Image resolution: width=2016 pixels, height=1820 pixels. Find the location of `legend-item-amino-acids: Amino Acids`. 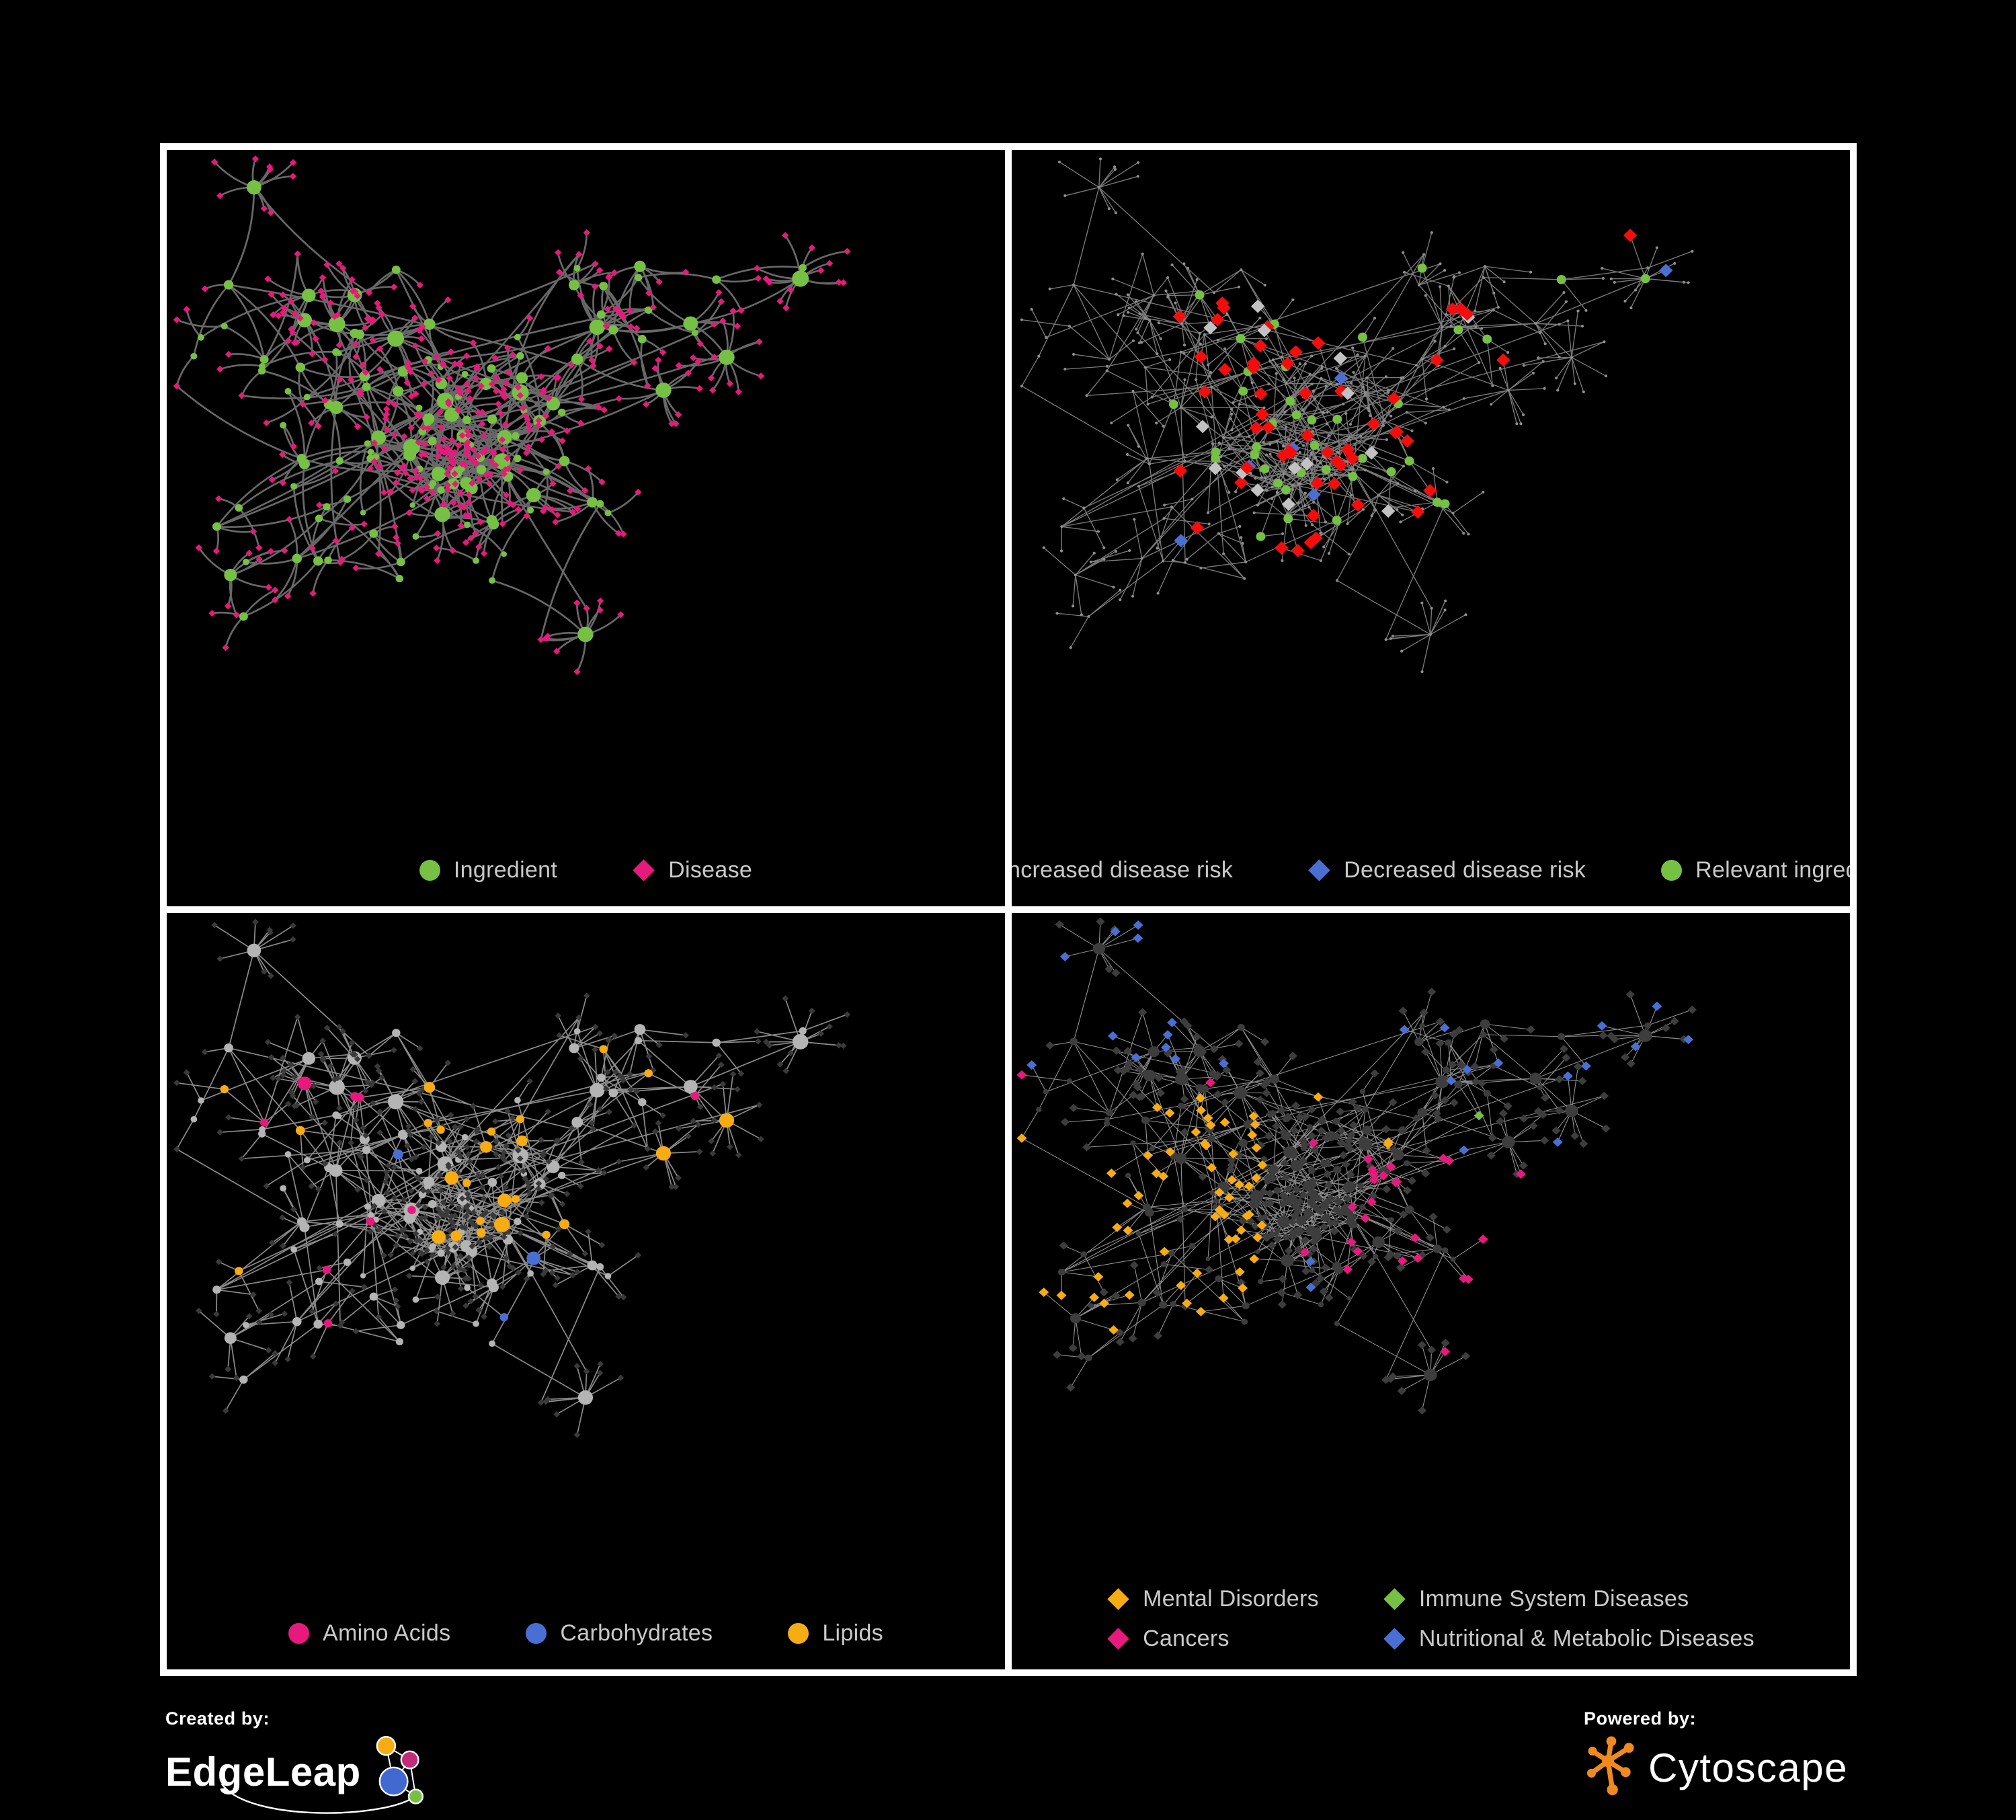

legend-item-amino-acids: Amino Acids is located at coordinates (369, 1633).